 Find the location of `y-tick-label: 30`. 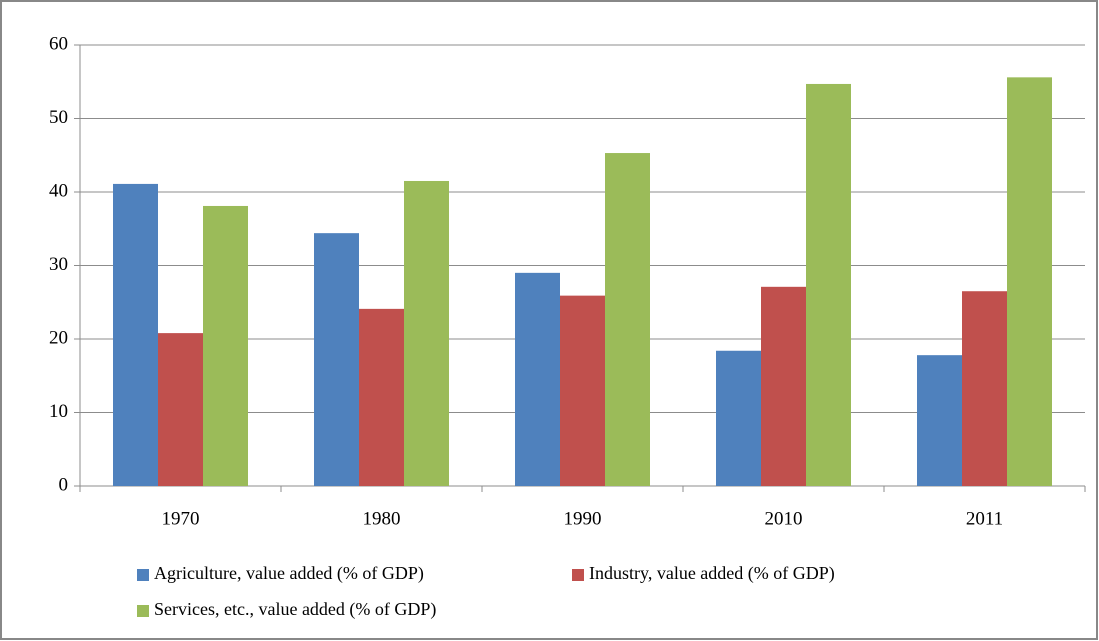

y-tick-label: 30 is located at coordinates (58, 264).